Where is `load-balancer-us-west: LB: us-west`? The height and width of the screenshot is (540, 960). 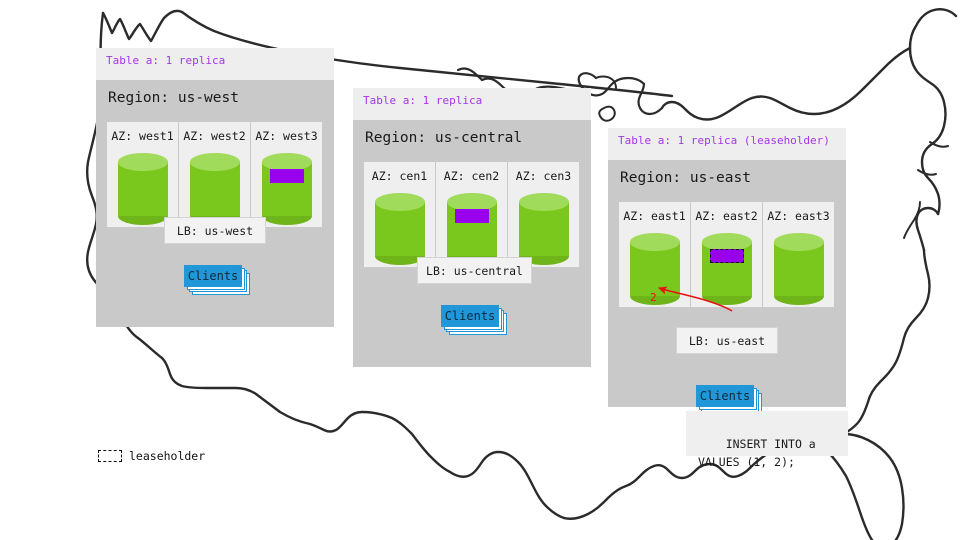
load-balancer-us-west: LB: us-west is located at coordinates (215, 230).